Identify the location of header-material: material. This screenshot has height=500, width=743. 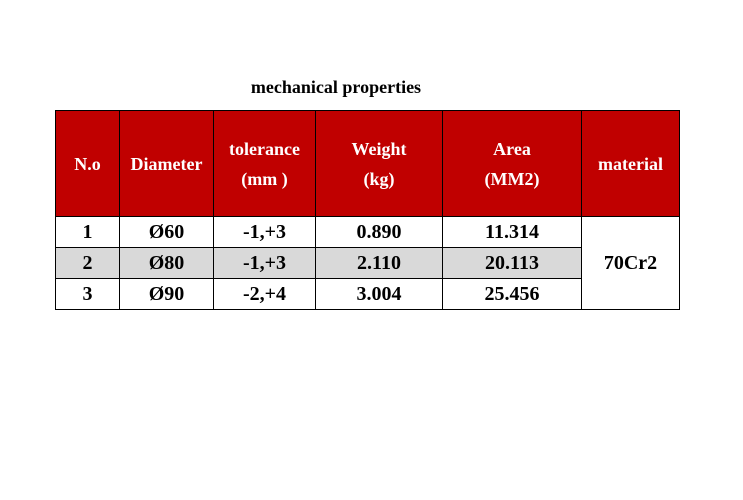
(630, 163).